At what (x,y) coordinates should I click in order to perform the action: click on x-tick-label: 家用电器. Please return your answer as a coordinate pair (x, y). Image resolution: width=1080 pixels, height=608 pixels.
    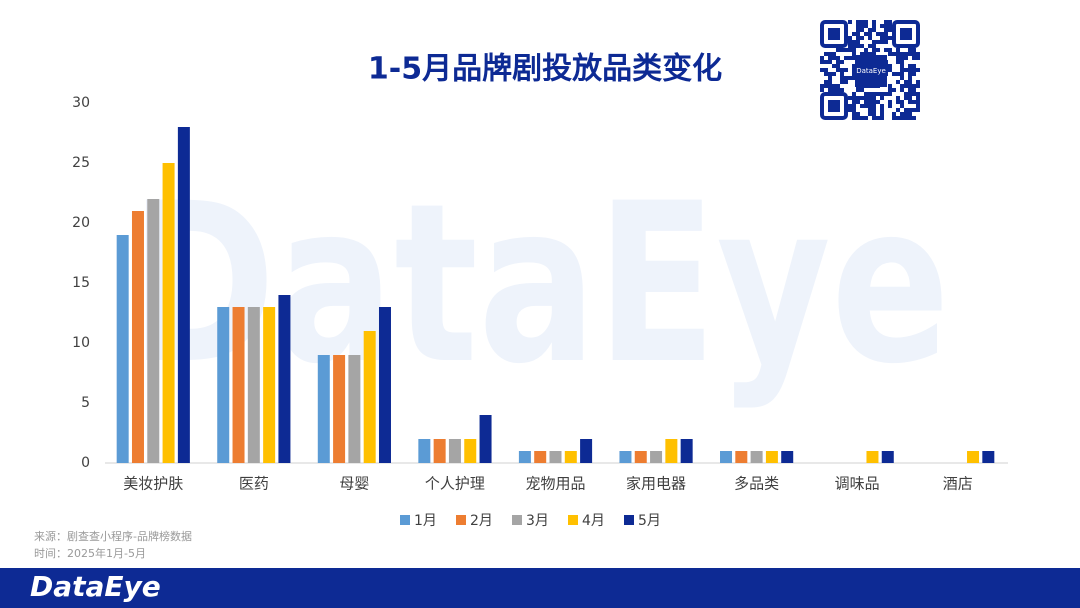
    Looking at the image, I should click on (656, 484).